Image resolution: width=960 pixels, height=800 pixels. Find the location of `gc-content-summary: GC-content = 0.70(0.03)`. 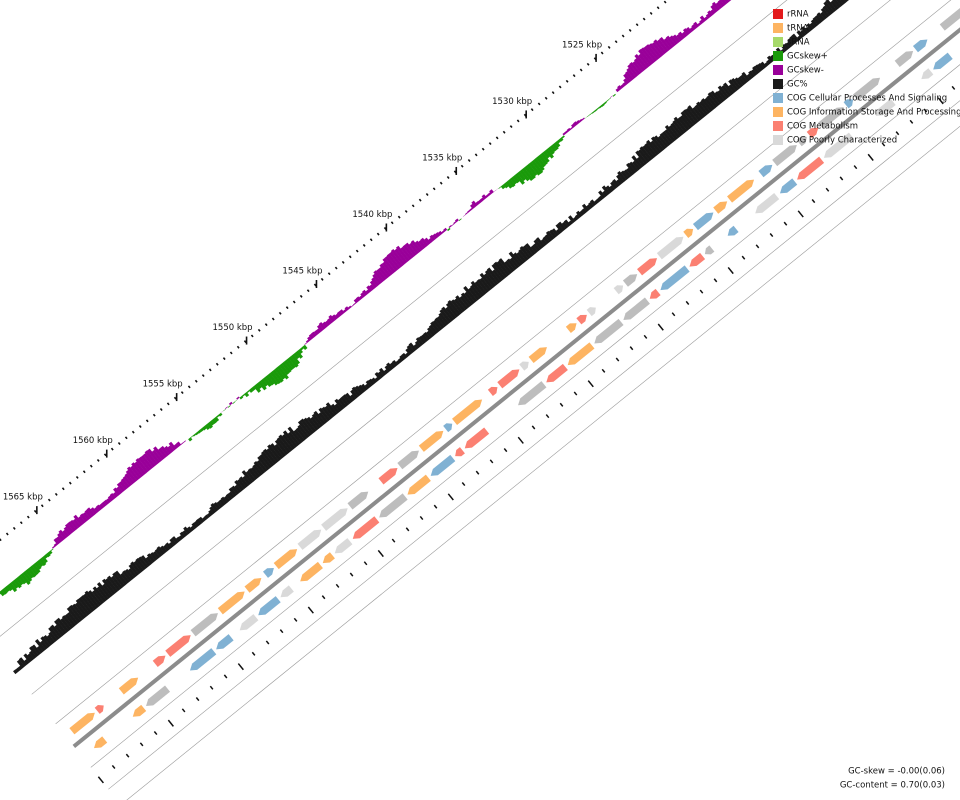

gc-content-summary: GC-content = 0.70(0.03) is located at coordinates (892, 786).